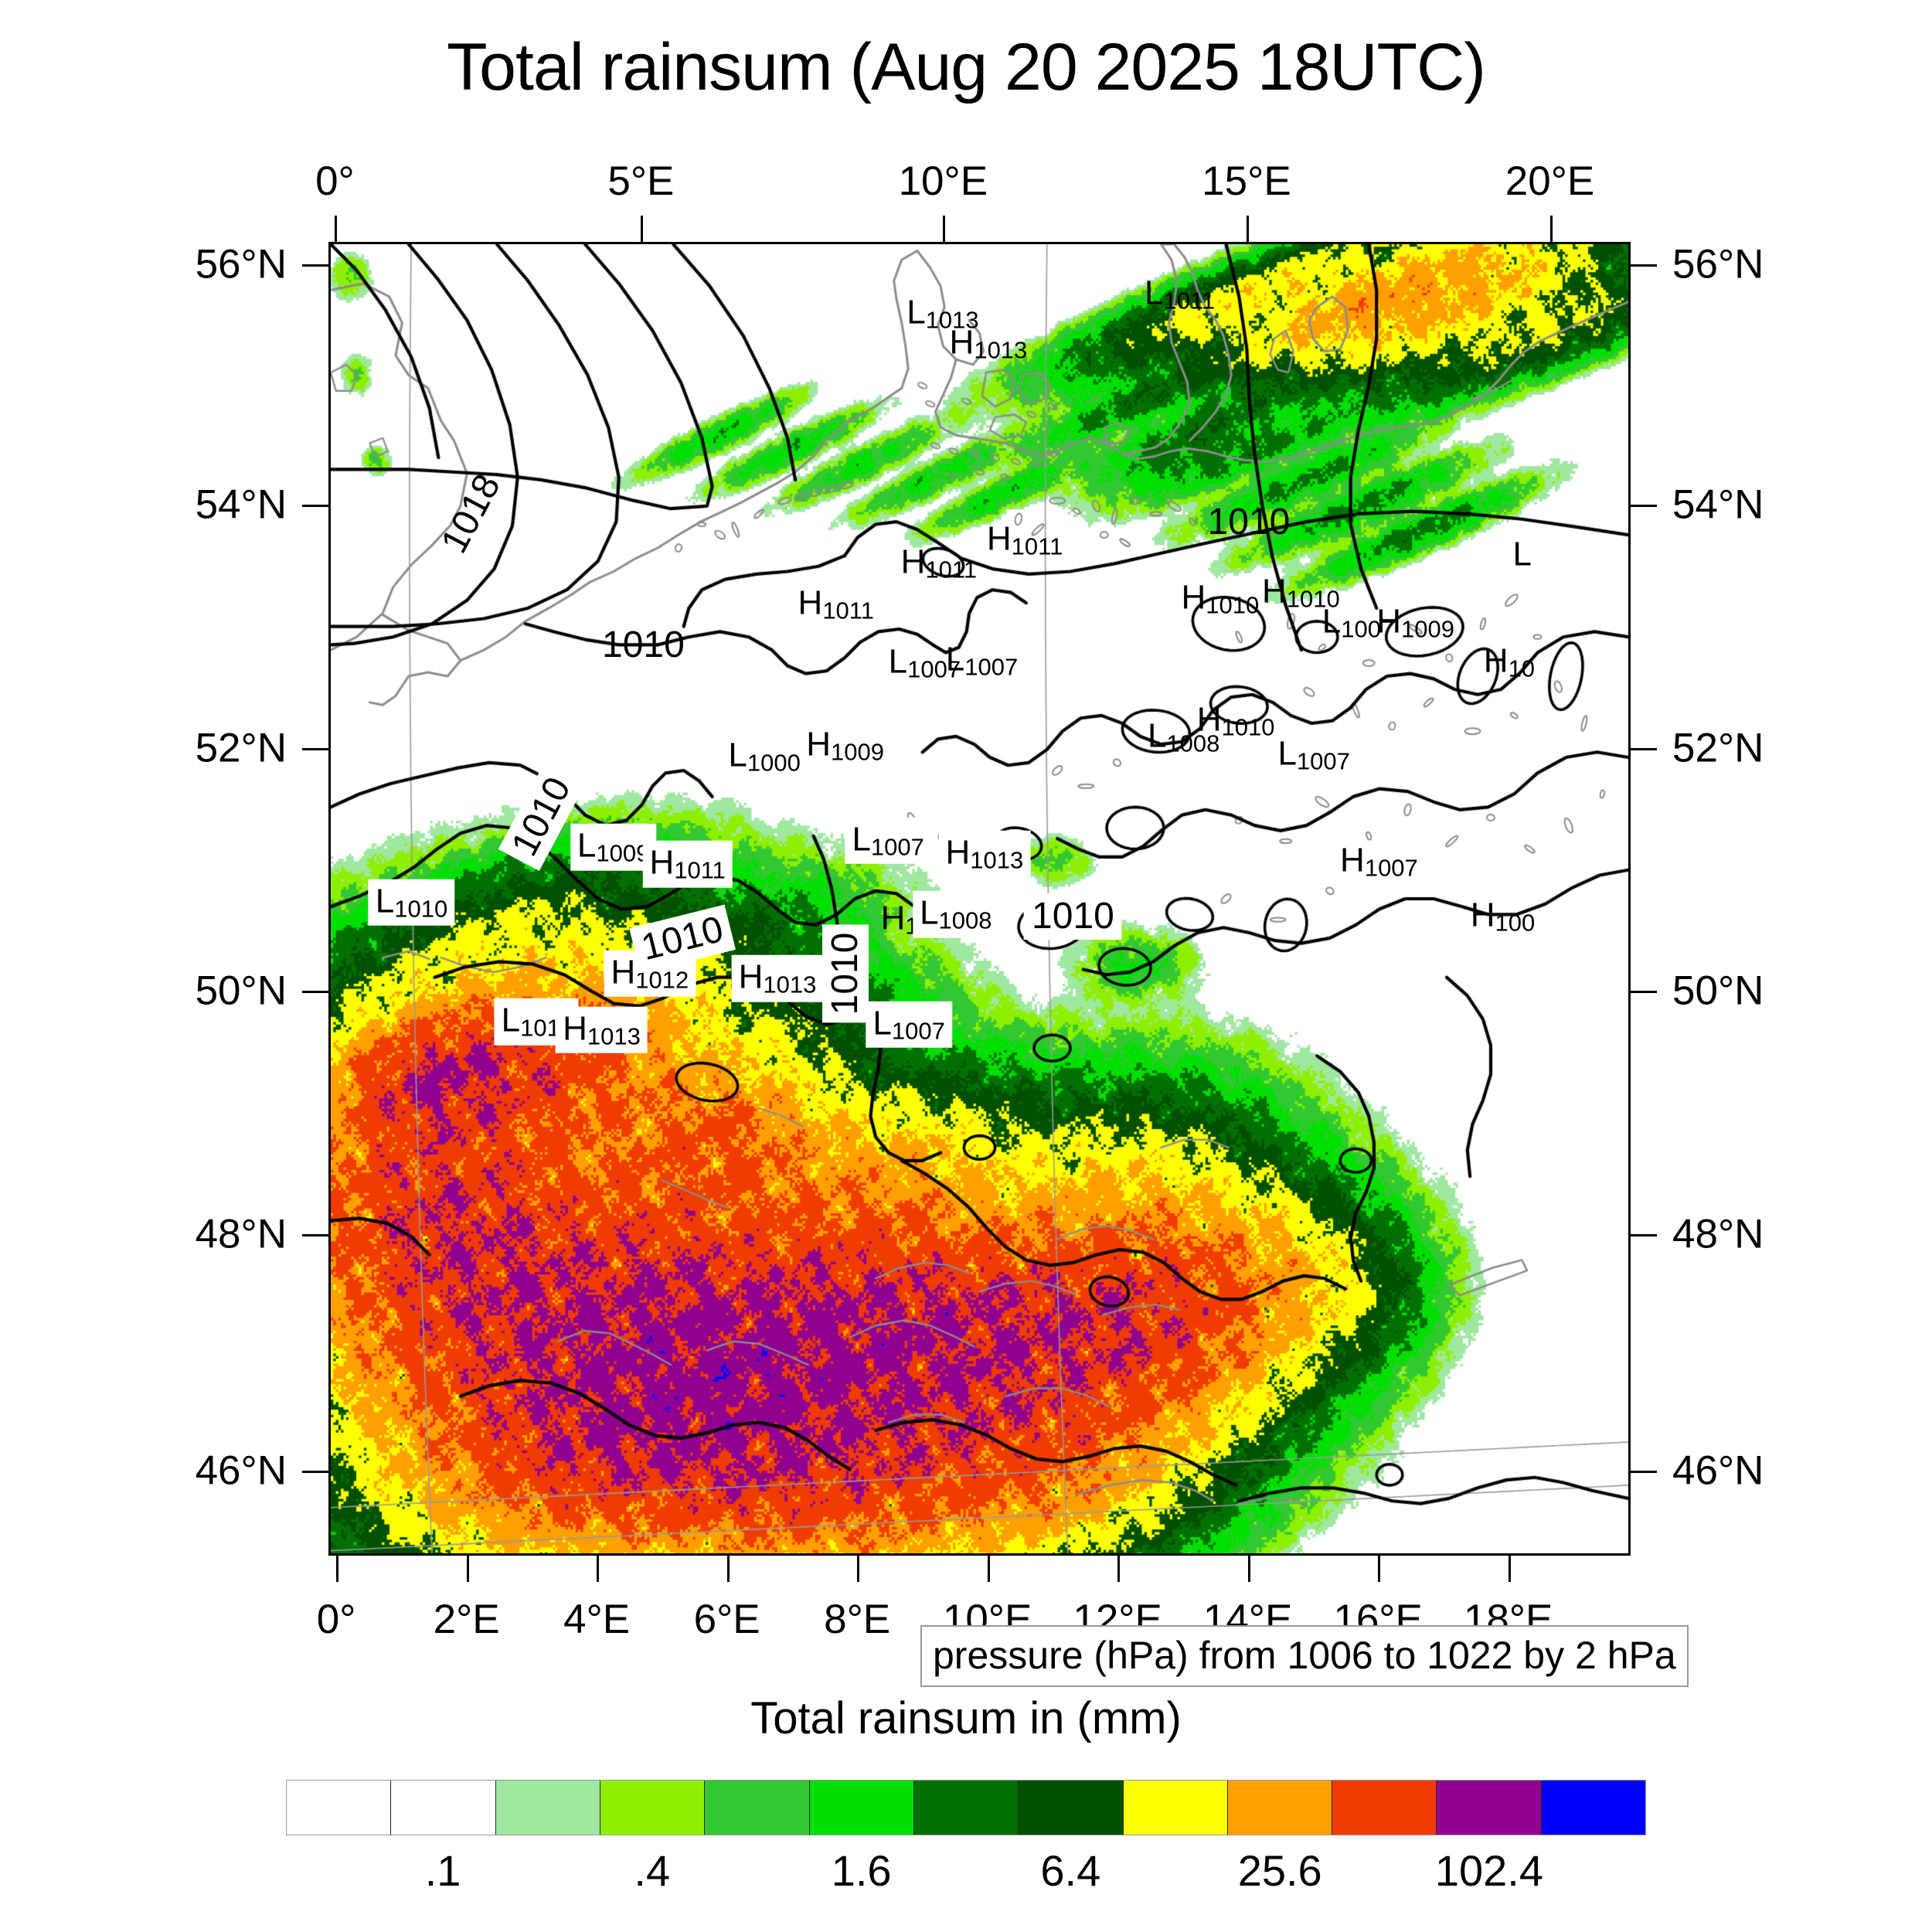 This screenshot has width=1932, height=1932. I want to click on pressure-system-label-l-10: L1007, so click(1358, 623).